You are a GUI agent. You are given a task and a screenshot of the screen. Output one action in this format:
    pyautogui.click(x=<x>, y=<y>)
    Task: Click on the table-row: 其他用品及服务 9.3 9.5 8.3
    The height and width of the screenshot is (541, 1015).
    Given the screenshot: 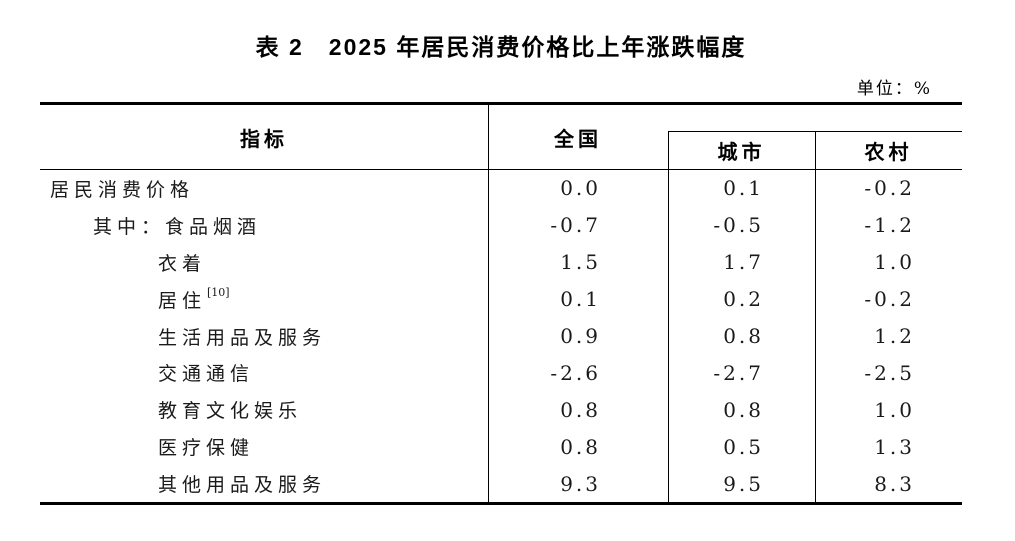 What is the action you would take?
    pyautogui.click(x=501, y=483)
    